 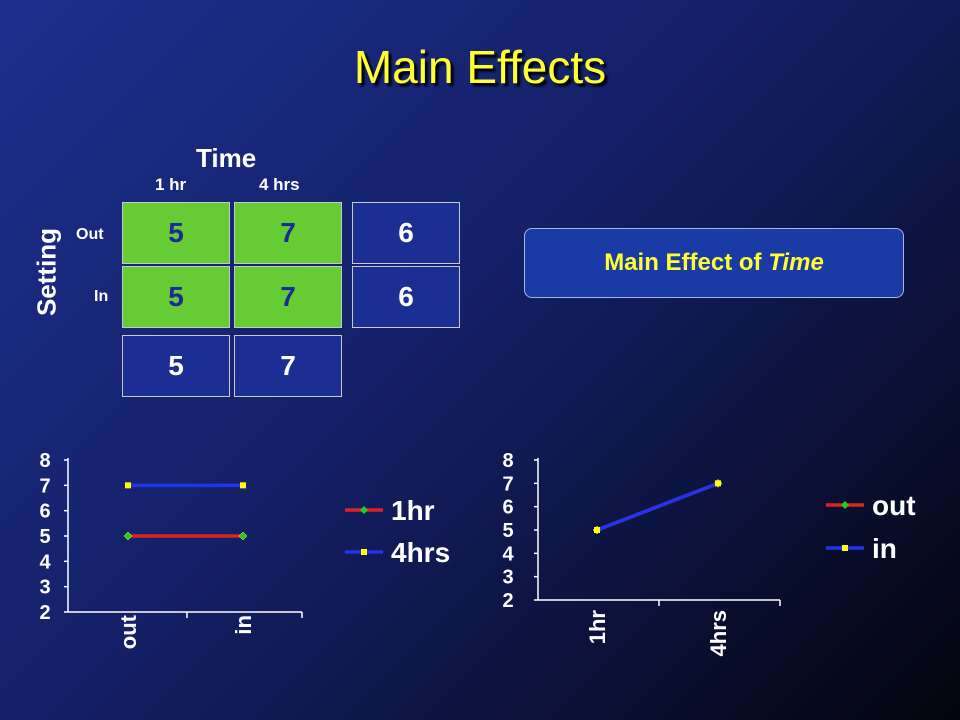 What do you see at coordinates (796, 262) in the screenshot?
I see `main-effect-emphasis: Time` at bounding box center [796, 262].